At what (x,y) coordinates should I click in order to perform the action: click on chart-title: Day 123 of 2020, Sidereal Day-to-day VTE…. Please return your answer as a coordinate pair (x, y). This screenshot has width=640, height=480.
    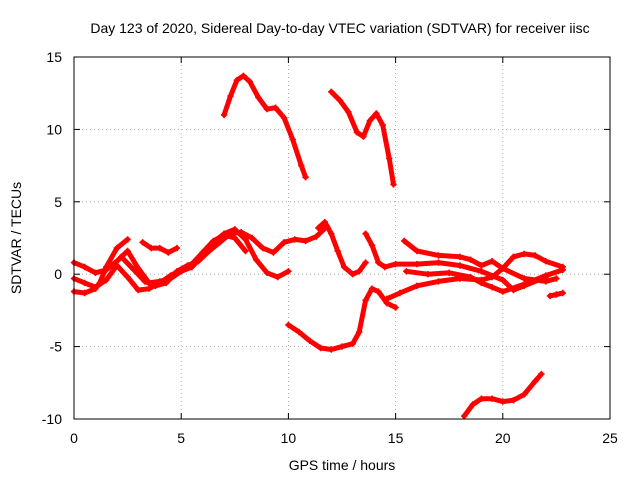
    Looking at the image, I should click on (339, 28).